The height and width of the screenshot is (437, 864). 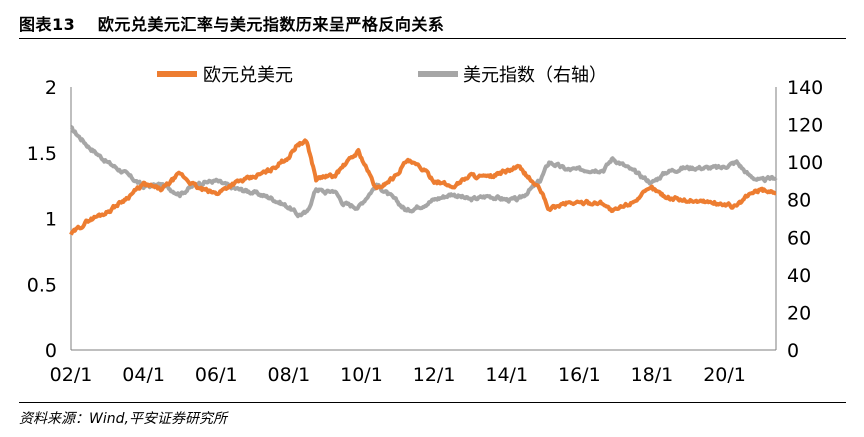 What do you see at coordinates (506, 375) in the screenshot?
I see `x-tick-label: 14/1` at bounding box center [506, 375].